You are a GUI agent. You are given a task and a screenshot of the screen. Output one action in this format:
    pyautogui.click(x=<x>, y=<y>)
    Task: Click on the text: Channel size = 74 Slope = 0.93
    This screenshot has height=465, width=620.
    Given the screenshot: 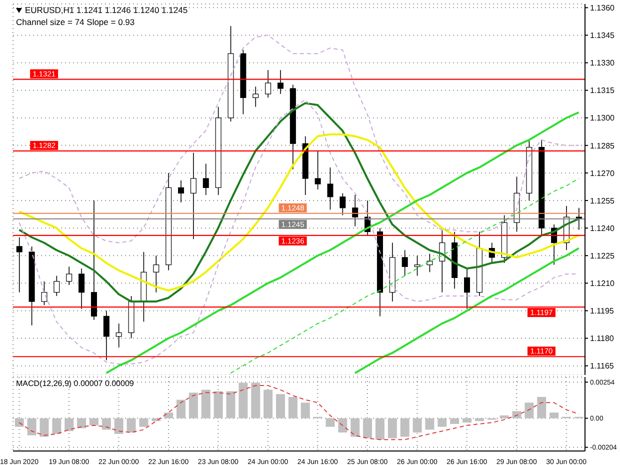 What is the action you would take?
    pyautogui.click(x=75, y=22)
    